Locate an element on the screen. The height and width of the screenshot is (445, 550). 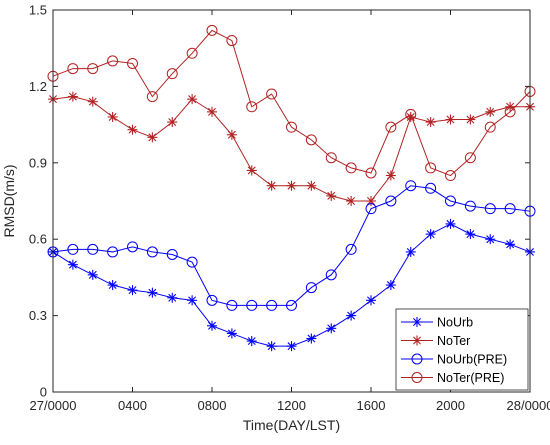
legend-label: NoTer is located at coordinates (453, 341).